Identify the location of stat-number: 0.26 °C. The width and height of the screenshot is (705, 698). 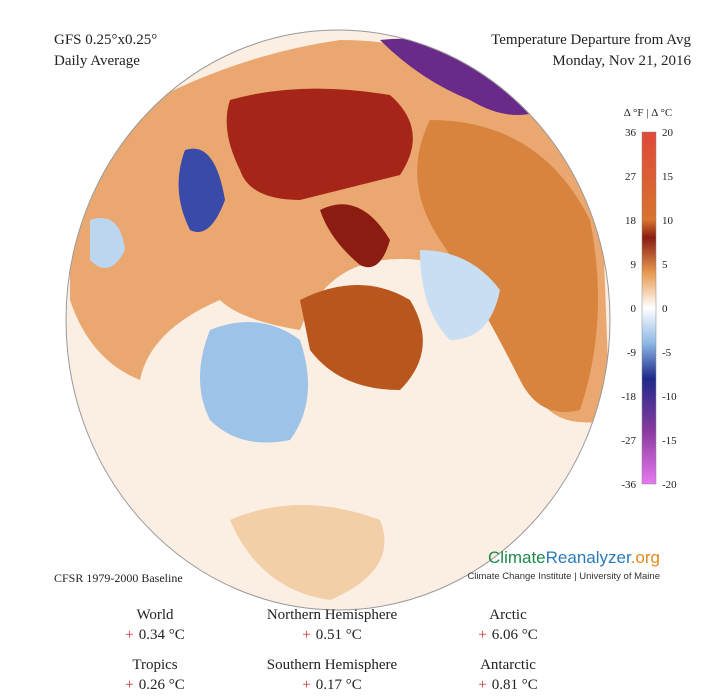
(162, 685).